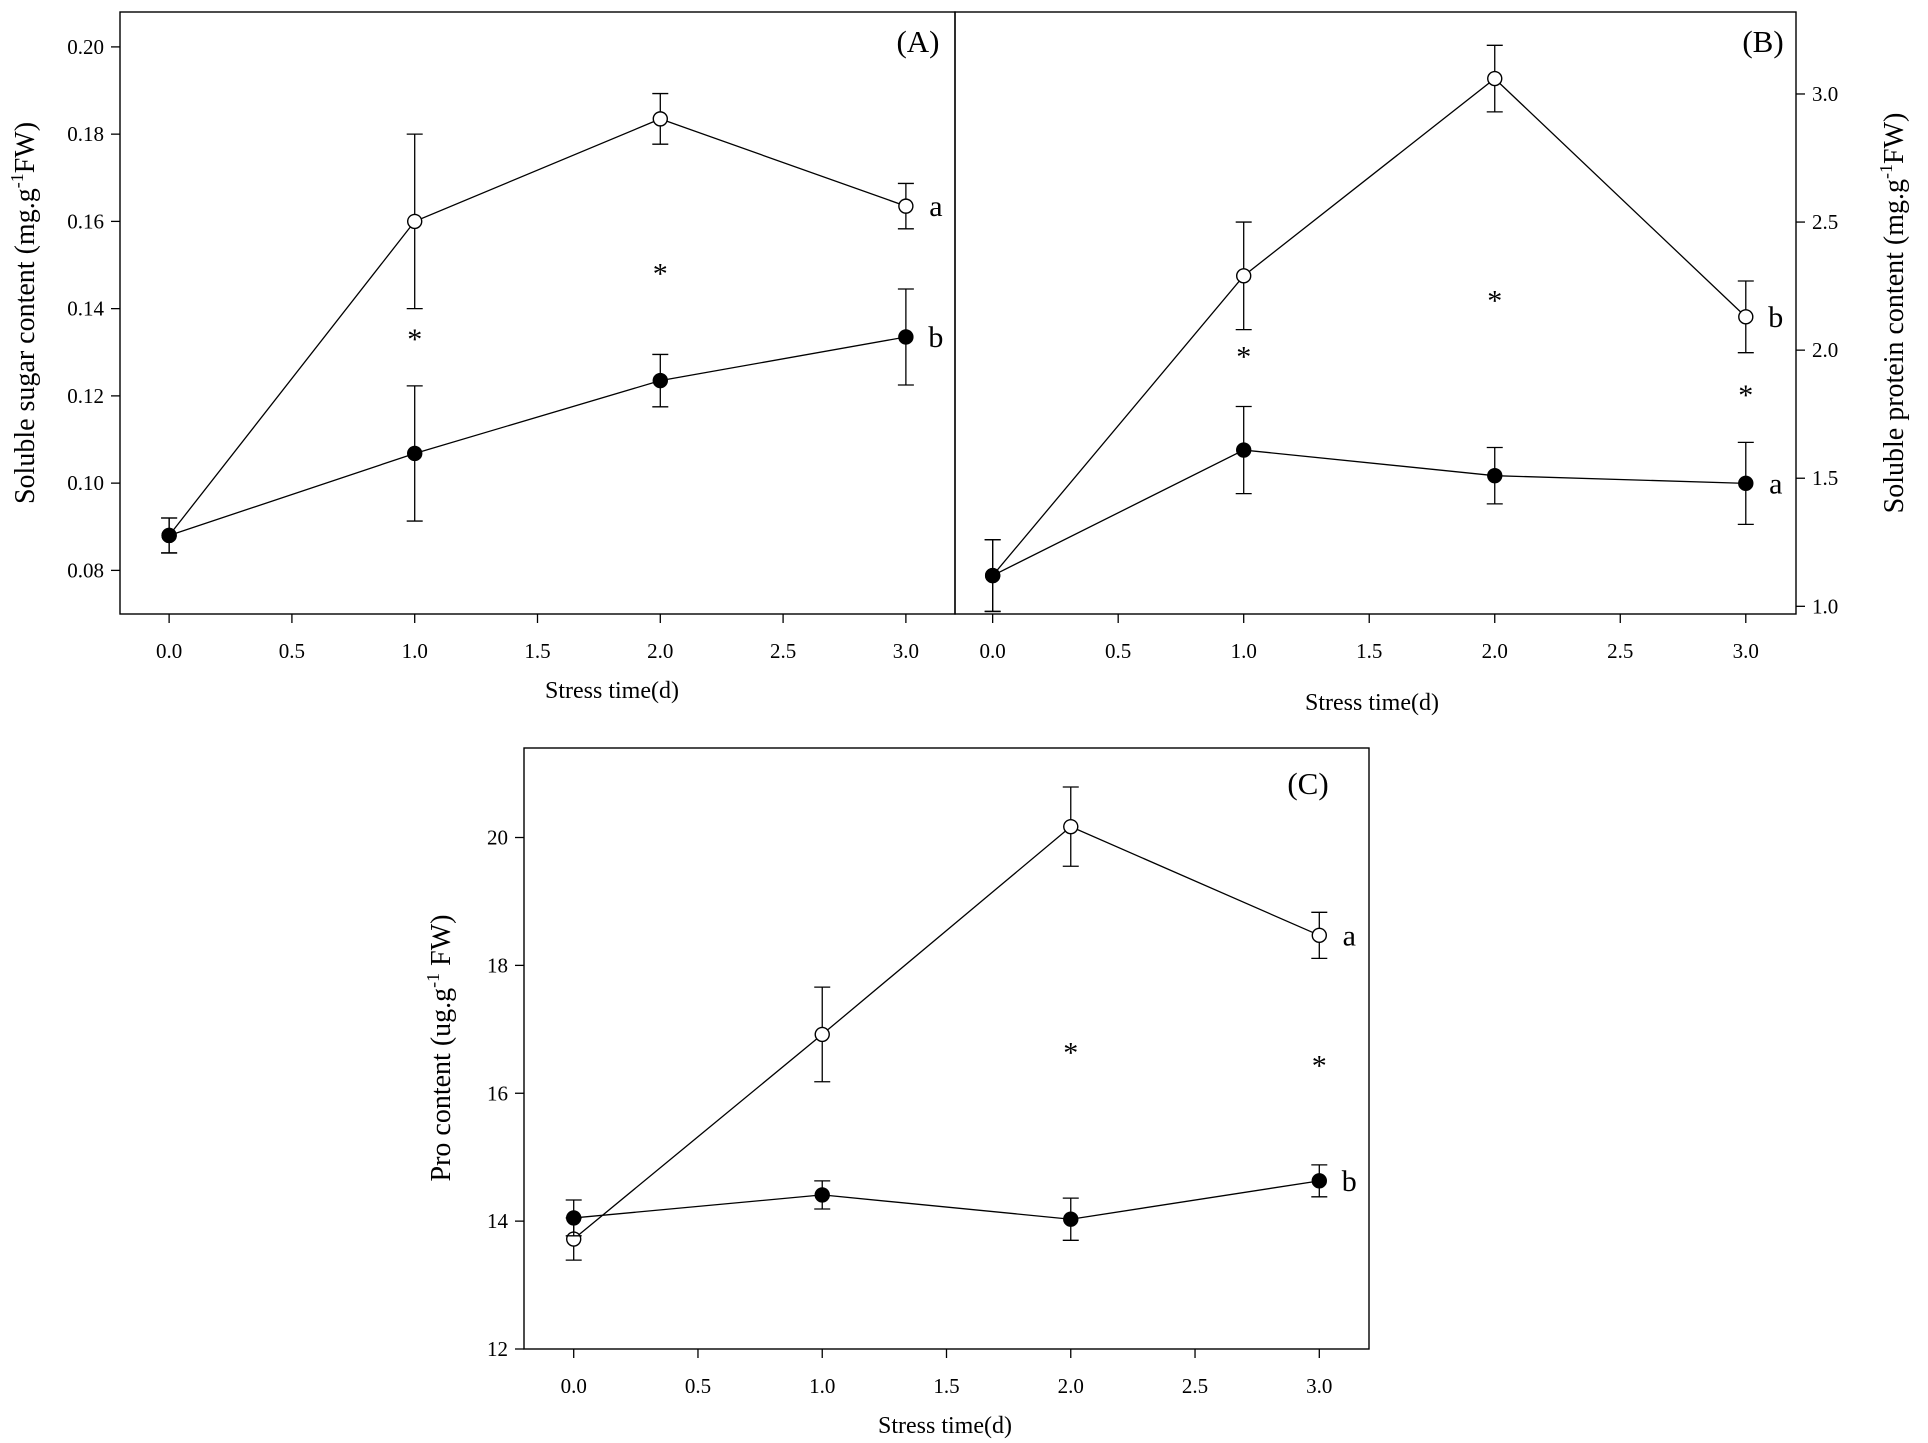 The image size is (1928, 1443). What do you see at coordinates (441, 1085) in the screenshot?
I see `y-axis-label-main: Pro content (ug.g` at bounding box center [441, 1085].